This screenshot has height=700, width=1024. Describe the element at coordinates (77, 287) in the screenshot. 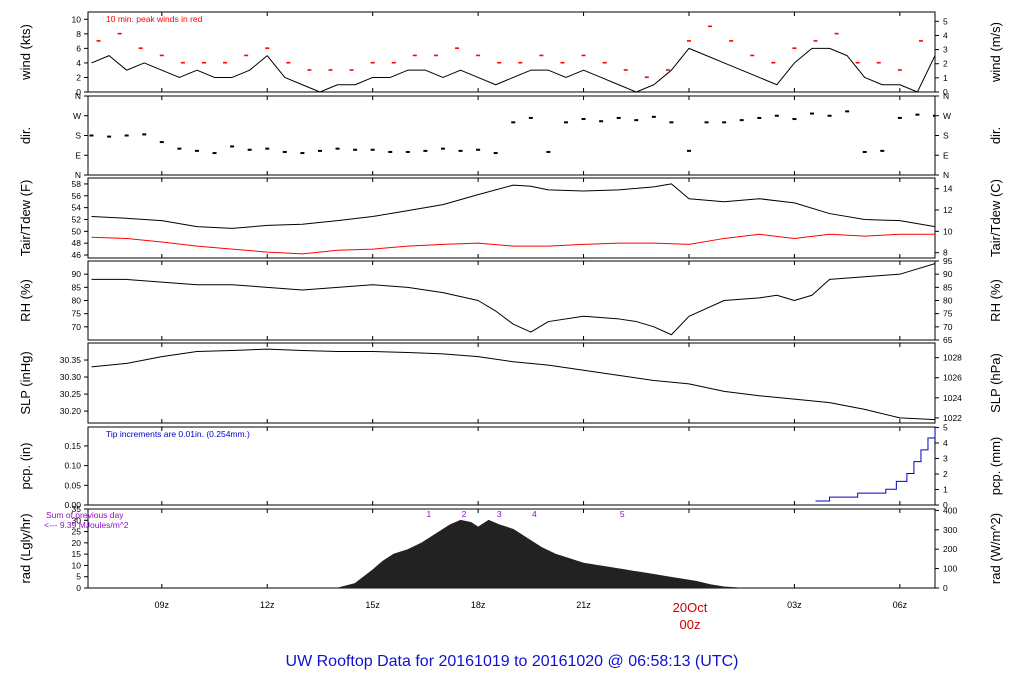

I see `y-tick-label-left: 85` at that location.